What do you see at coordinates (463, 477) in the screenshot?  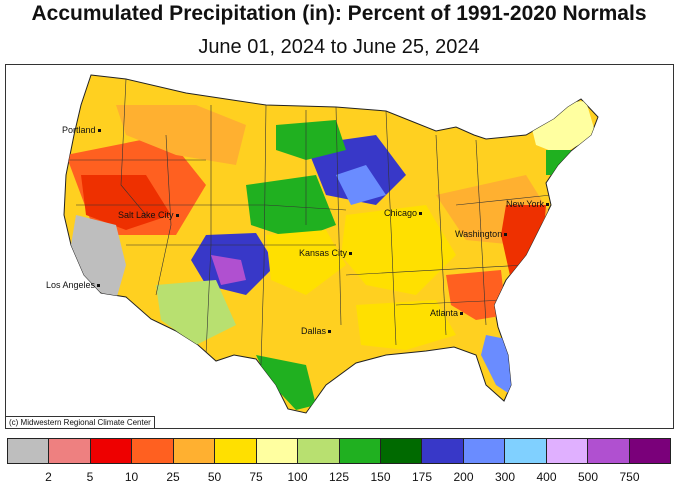 I see `legend-tick-label: 200` at bounding box center [463, 477].